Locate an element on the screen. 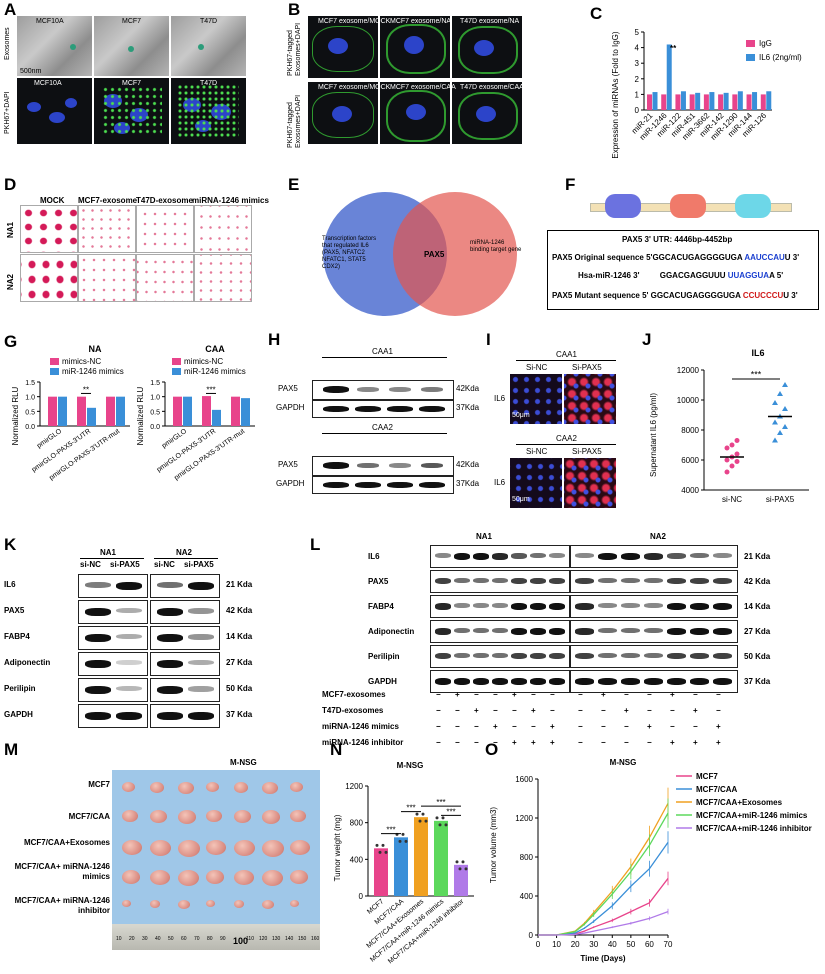 This screenshot has width=825, height=974. n-bar is located at coordinates (421, 856).